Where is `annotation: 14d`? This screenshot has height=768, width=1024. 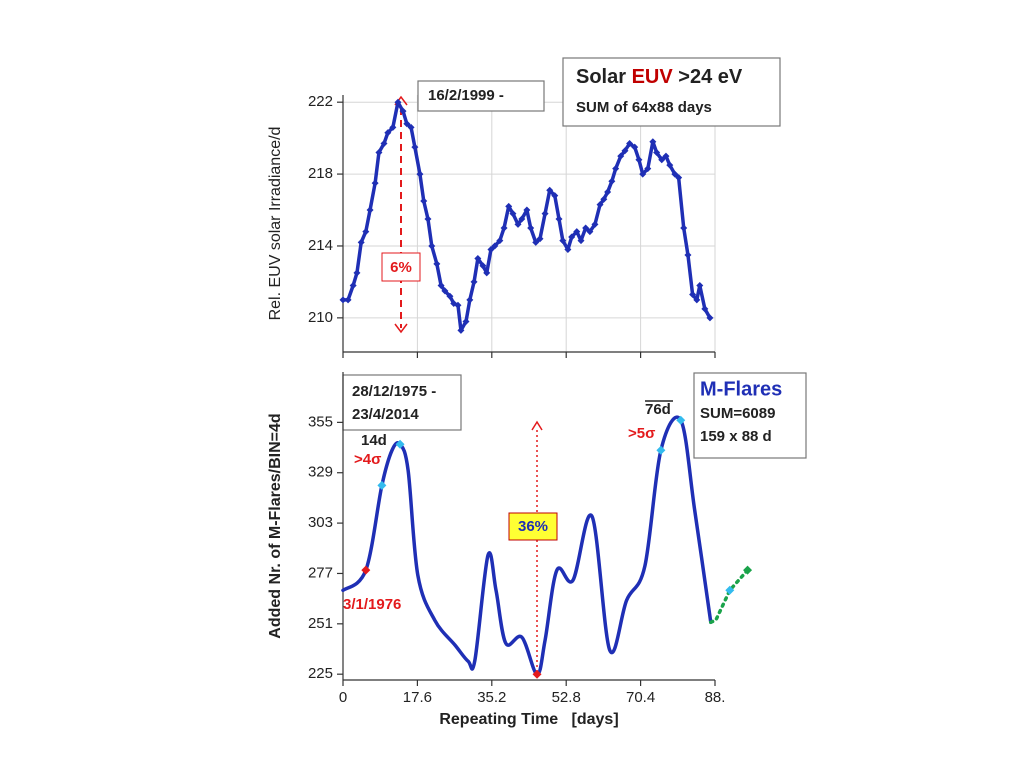
annotation: 14d is located at coordinates (374, 440).